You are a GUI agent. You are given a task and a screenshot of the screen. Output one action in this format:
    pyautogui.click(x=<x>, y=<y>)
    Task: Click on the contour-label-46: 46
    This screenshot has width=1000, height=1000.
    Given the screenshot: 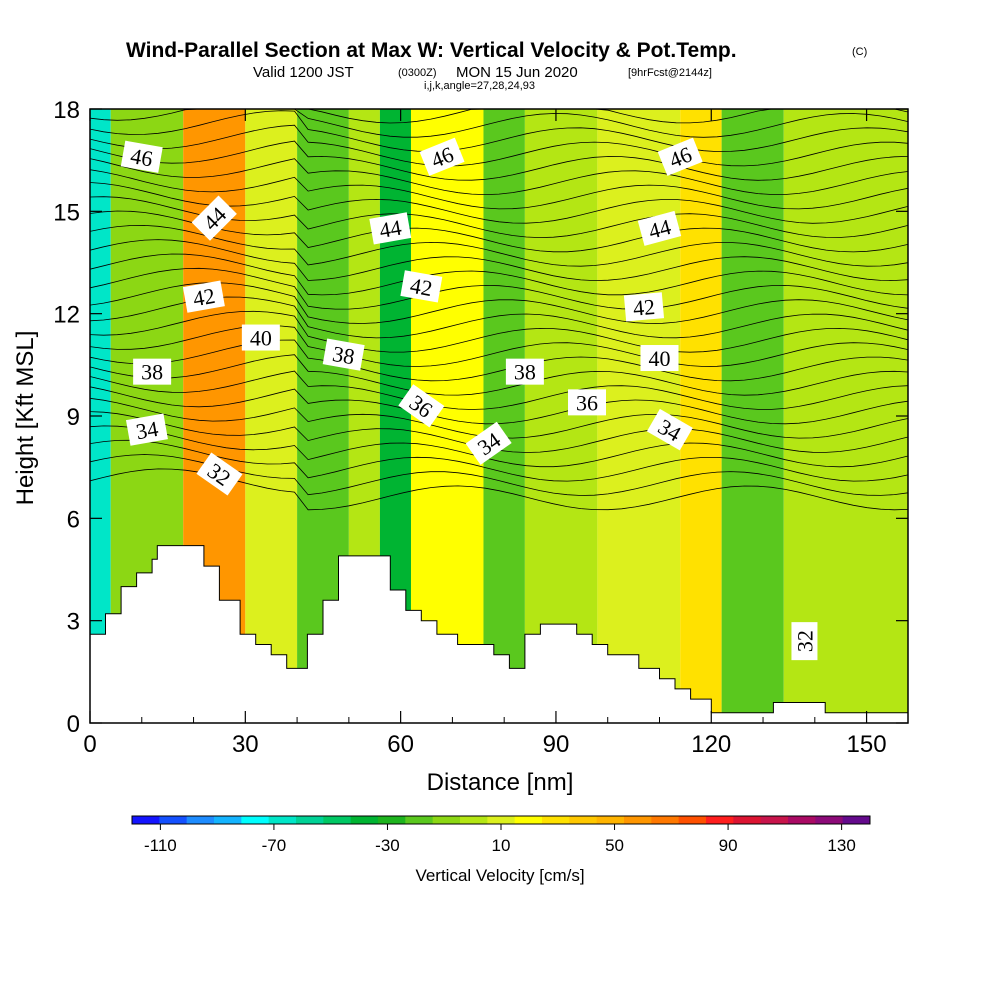 What is the action you would take?
    pyautogui.click(x=141, y=156)
    